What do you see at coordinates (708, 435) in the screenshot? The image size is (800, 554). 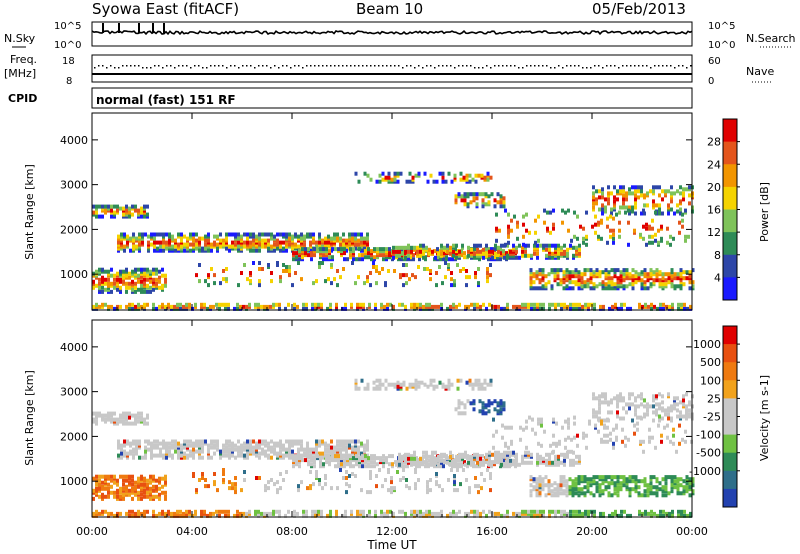 I see `colorbar-tick-label: -100` at bounding box center [708, 435].